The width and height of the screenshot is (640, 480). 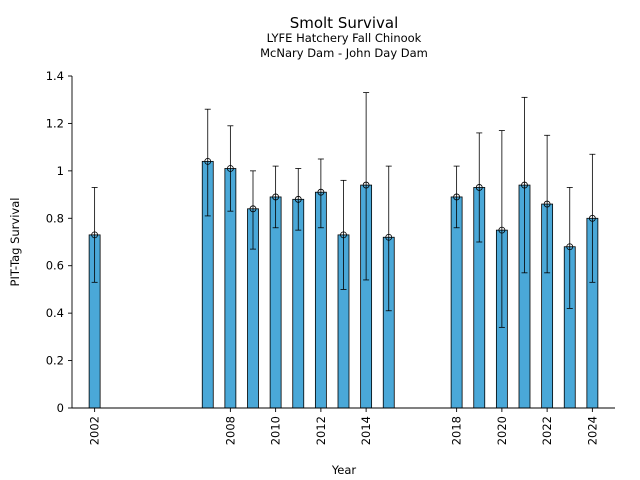 What do you see at coordinates (524, 185) in the screenshot?
I see `point-marker-2021` at bounding box center [524, 185].